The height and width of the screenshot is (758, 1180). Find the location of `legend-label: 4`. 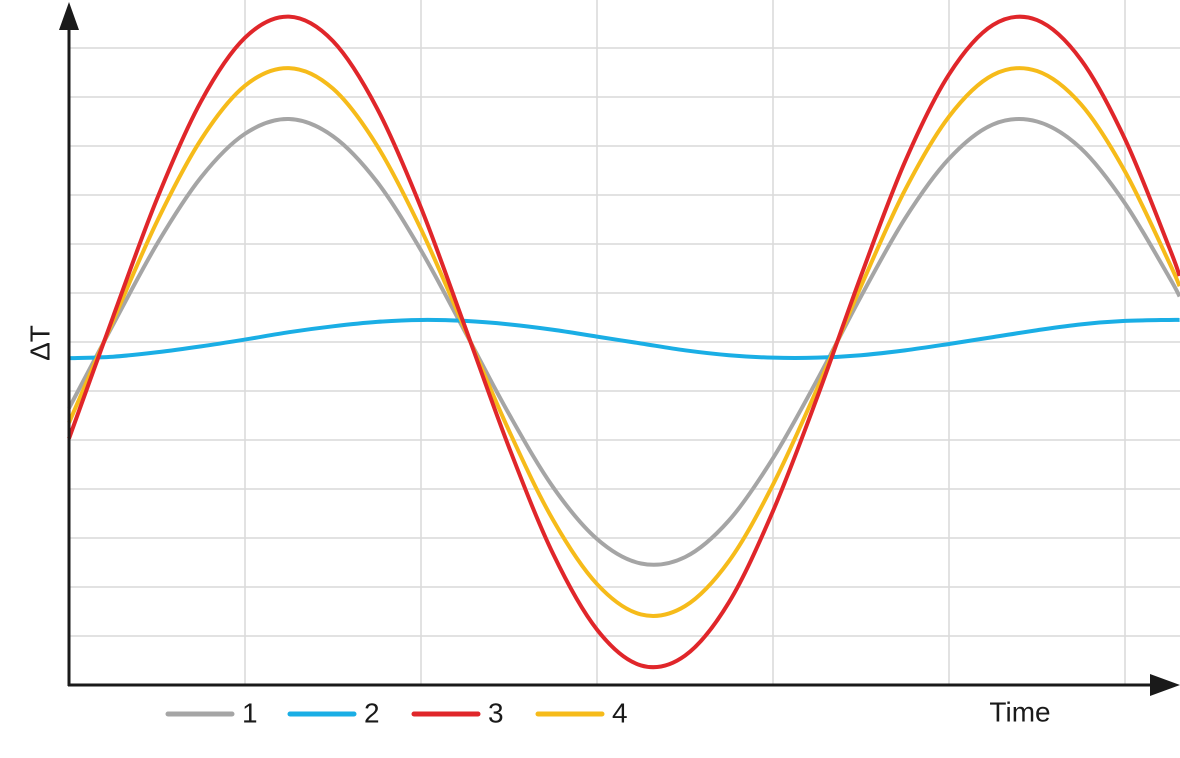

legend-label: 4 is located at coordinates (620, 712).